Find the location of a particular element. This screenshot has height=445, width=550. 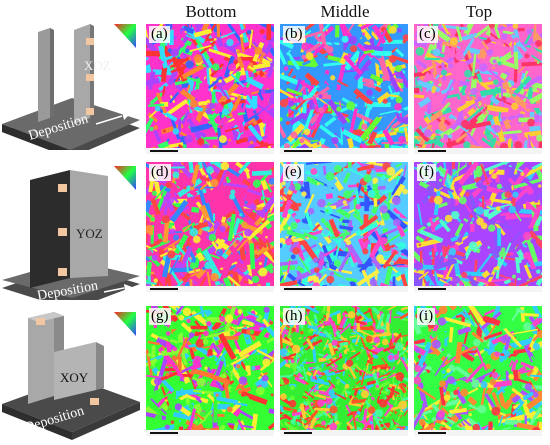

panel-label: (f) is located at coordinates (426, 172).